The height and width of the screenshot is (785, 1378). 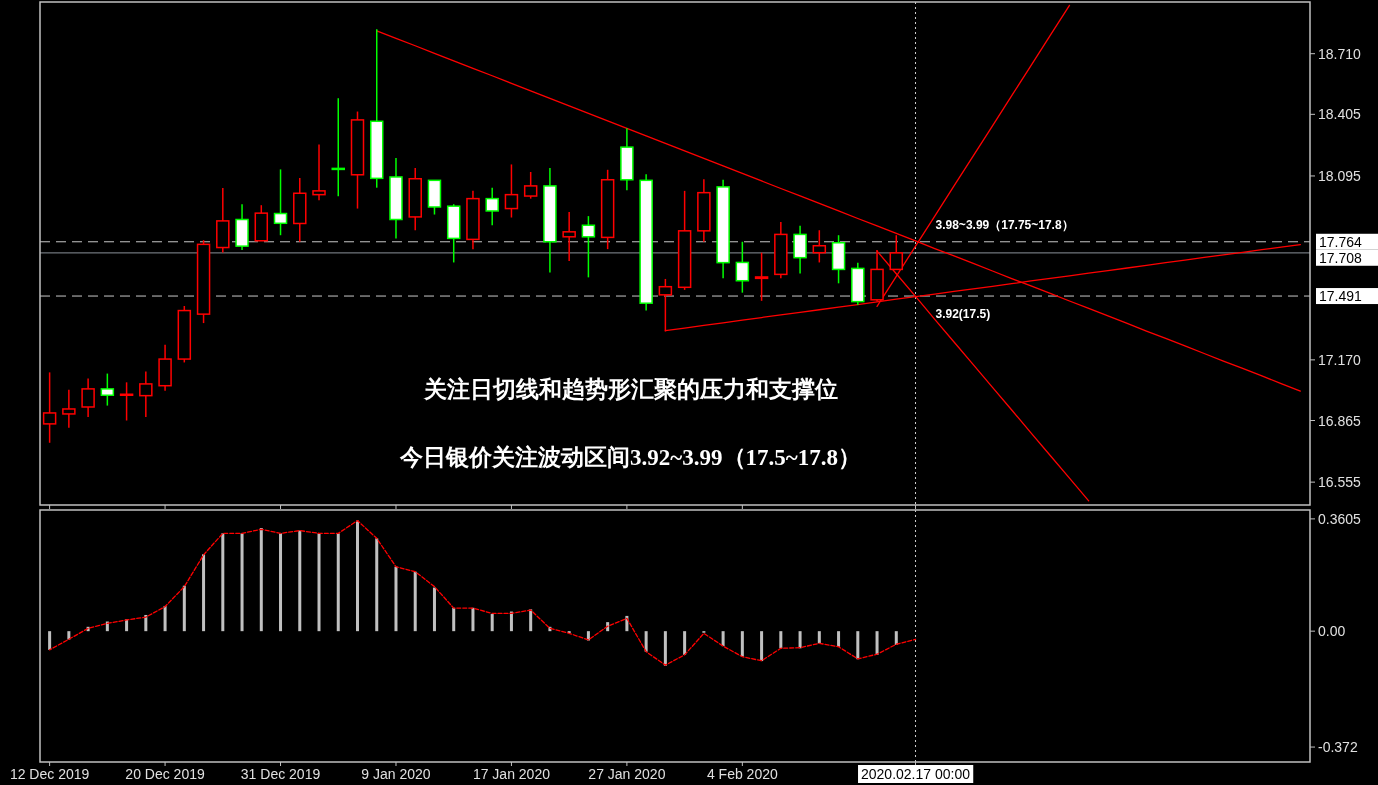 I want to click on annotation: 关注日切线和趋势形汇聚的压力和支撑位, so click(x=630, y=388).